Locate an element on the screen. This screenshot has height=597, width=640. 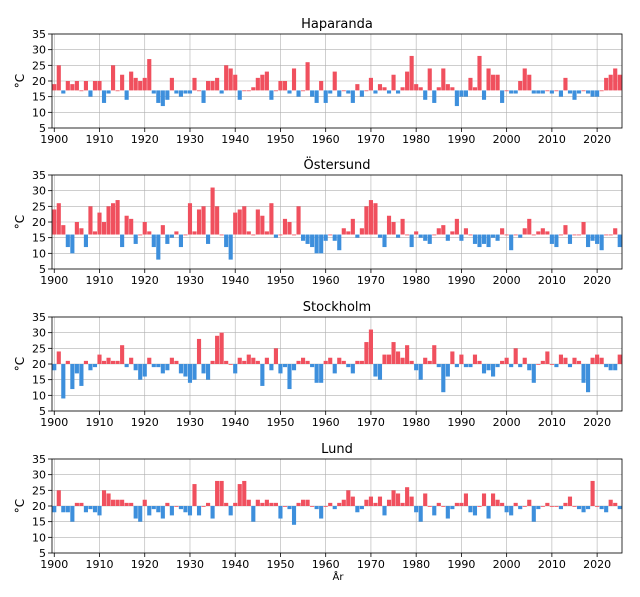
y-tick-label: 20 is located at coordinates (39, 81).